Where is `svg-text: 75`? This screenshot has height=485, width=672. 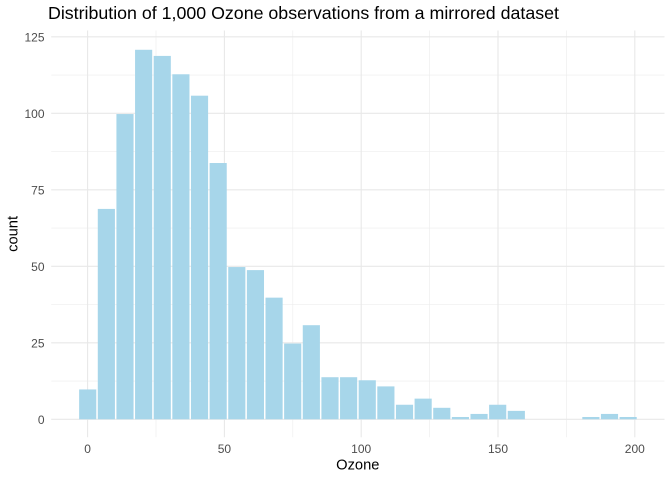
svg-text: 75 is located at coordinates (38, 190).